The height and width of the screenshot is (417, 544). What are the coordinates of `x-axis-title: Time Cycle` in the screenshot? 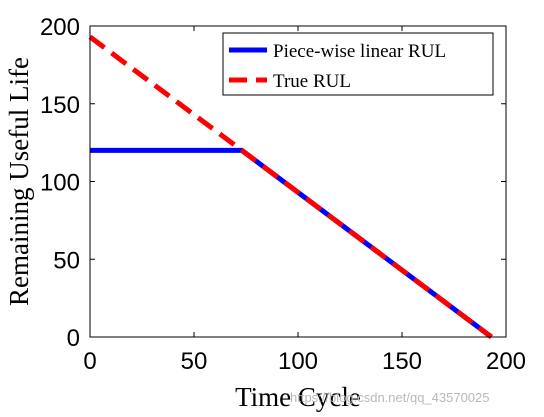 It's located at (298, 397).